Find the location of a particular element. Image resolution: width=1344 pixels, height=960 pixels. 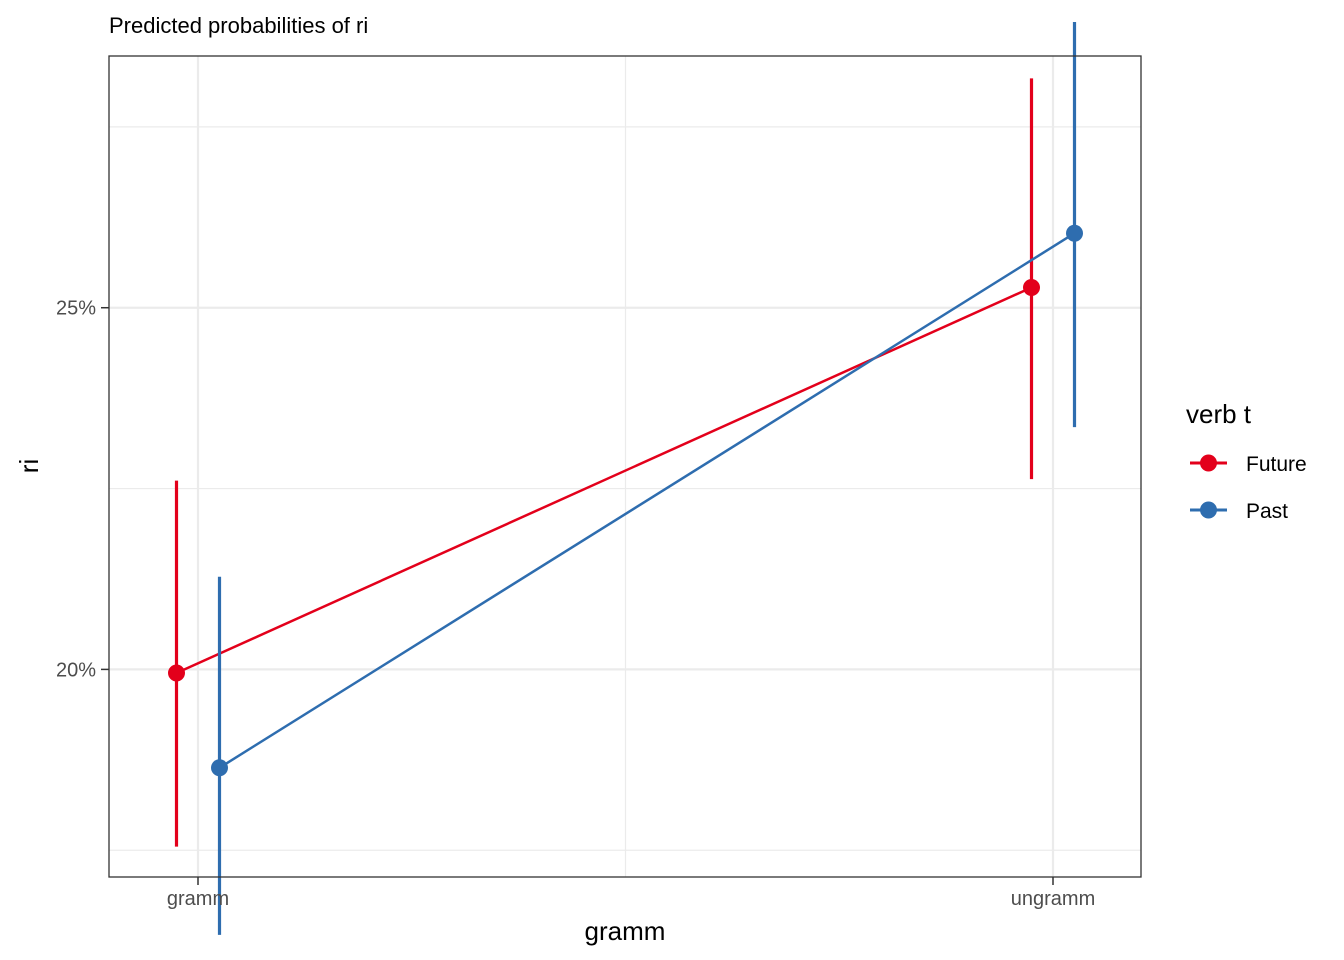

legend-title: verb t is located at coordinates (1219, 414).